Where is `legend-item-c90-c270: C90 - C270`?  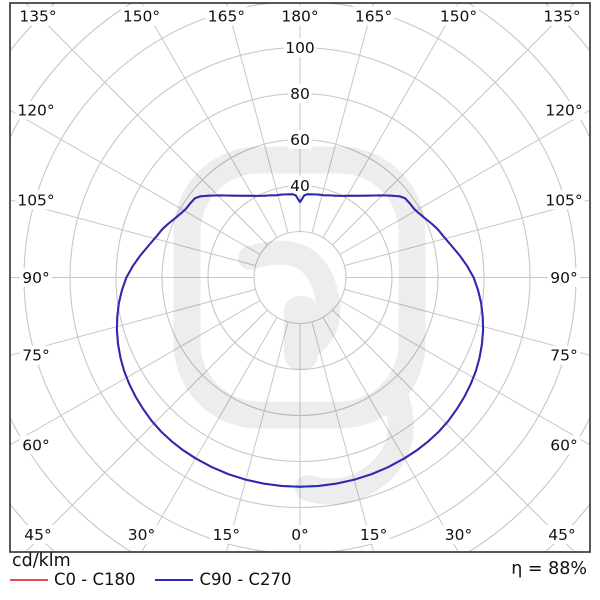
legend-item-c90-c270: C90 - C270 is located at coordinates (223, 579).